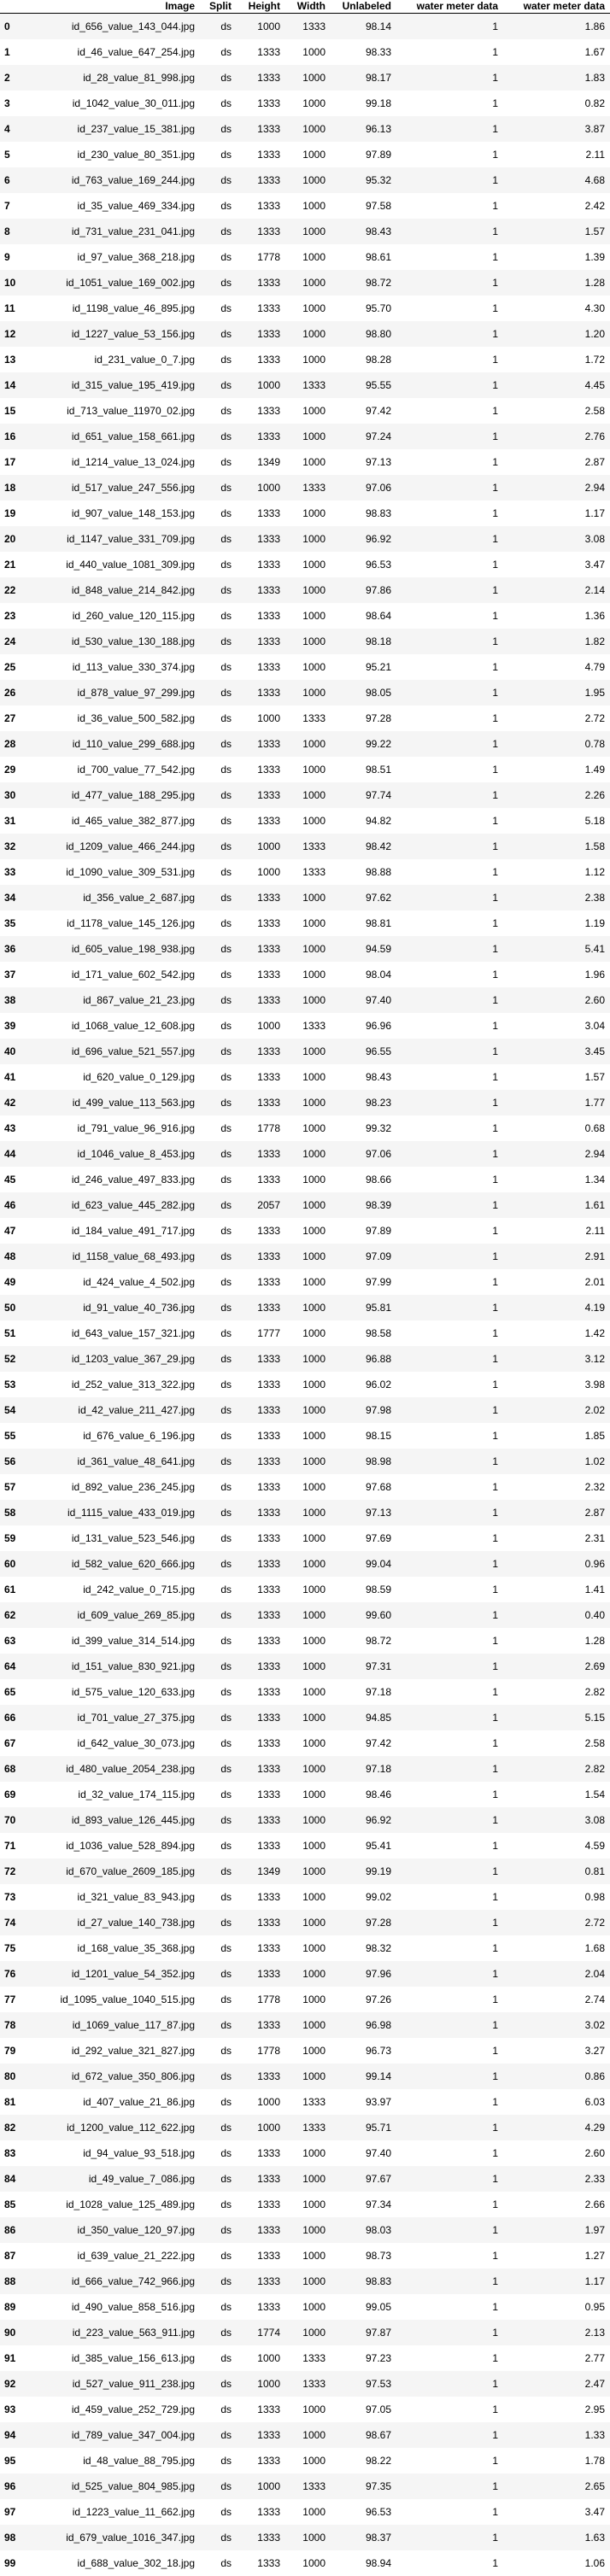 This screenshot has width=610, height=2576. What do you see at coordinates (594, 1461) in the screenshot?
I see `water-meter-percent-cell: 1.02` at bounding box center [594, 1461].